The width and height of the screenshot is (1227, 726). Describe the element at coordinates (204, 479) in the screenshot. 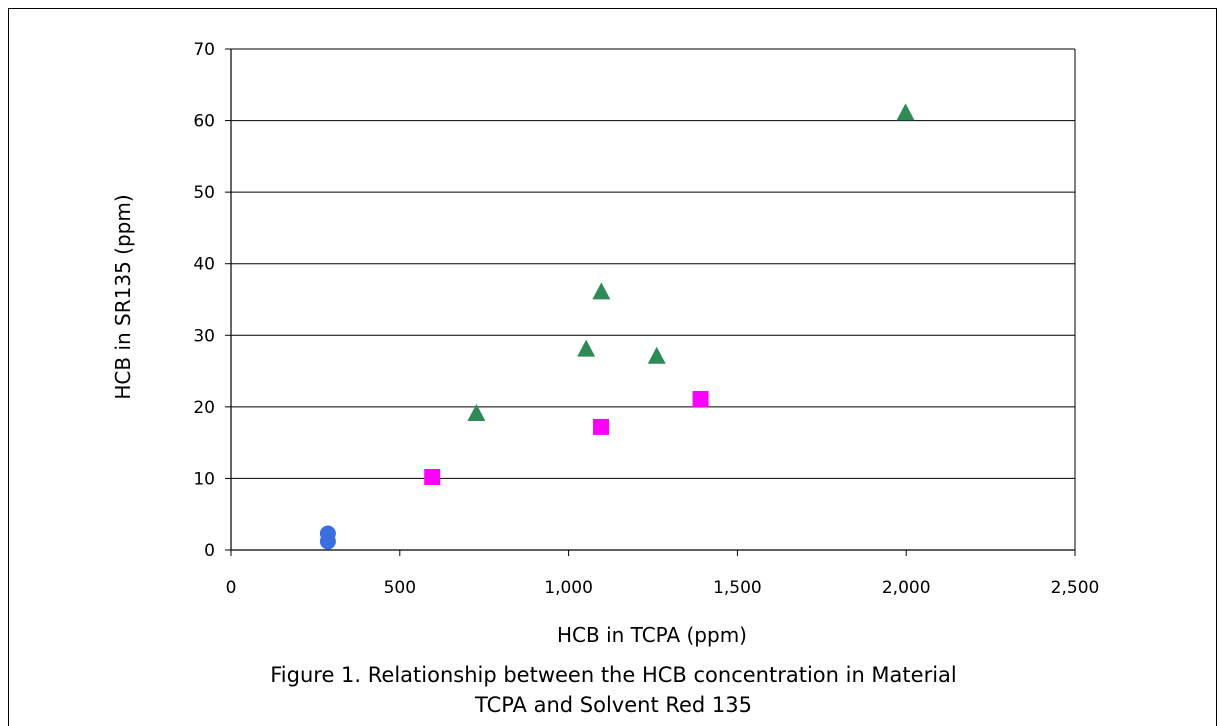

I see `y-tick-label: 10` at that location.